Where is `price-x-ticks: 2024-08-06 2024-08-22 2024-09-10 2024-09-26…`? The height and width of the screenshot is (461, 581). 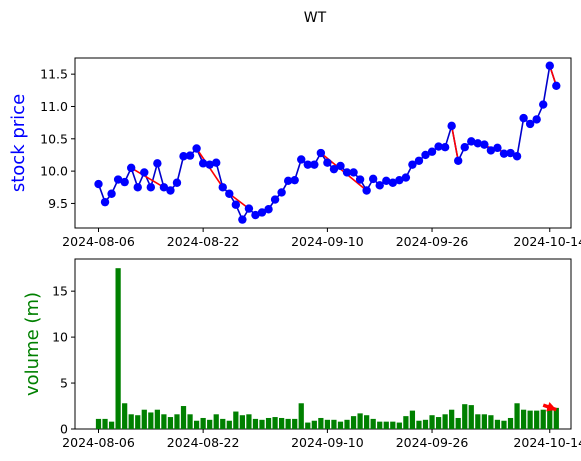 price-x-ticks: 2024-08-06 2024-08-22 2024-09-10 2024-09-26… is located at coordinates (321, 238).